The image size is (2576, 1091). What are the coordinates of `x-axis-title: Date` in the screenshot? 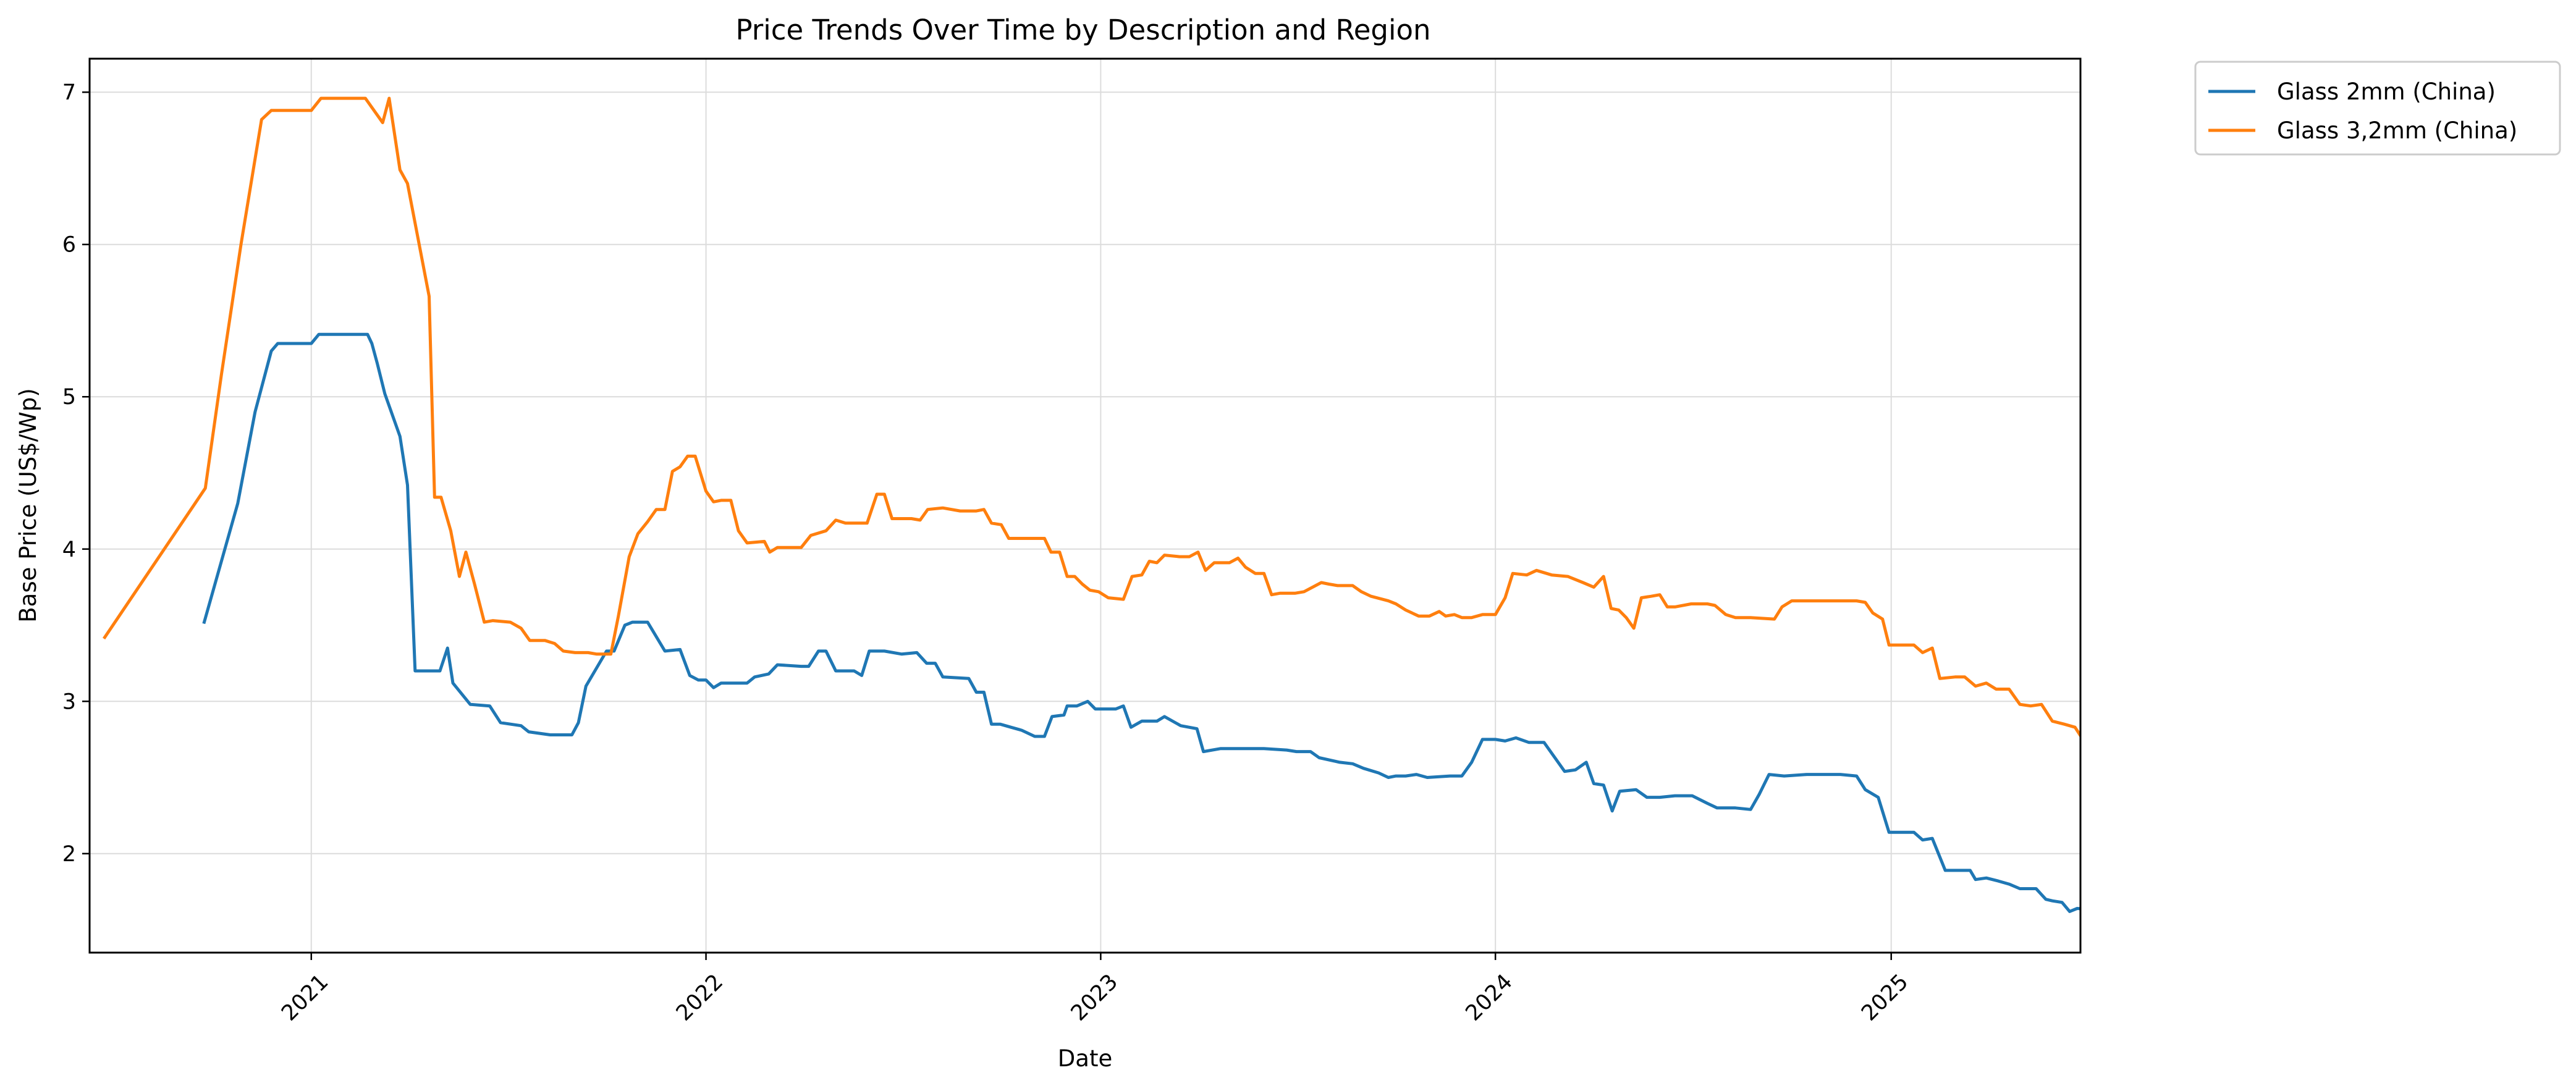 It's located at (1085, 1058).